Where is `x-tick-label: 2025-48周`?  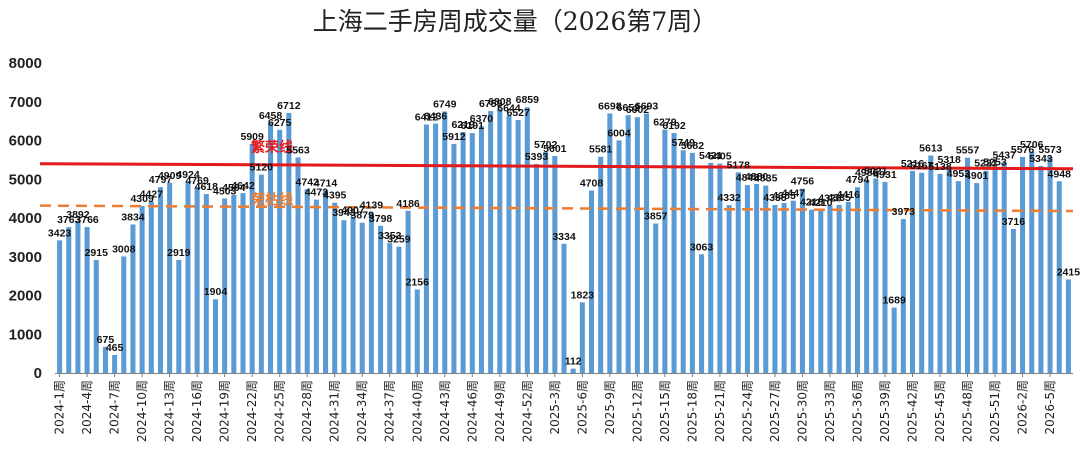
x-tick-label: 2025-48周 is located at coordinates (968, 411).